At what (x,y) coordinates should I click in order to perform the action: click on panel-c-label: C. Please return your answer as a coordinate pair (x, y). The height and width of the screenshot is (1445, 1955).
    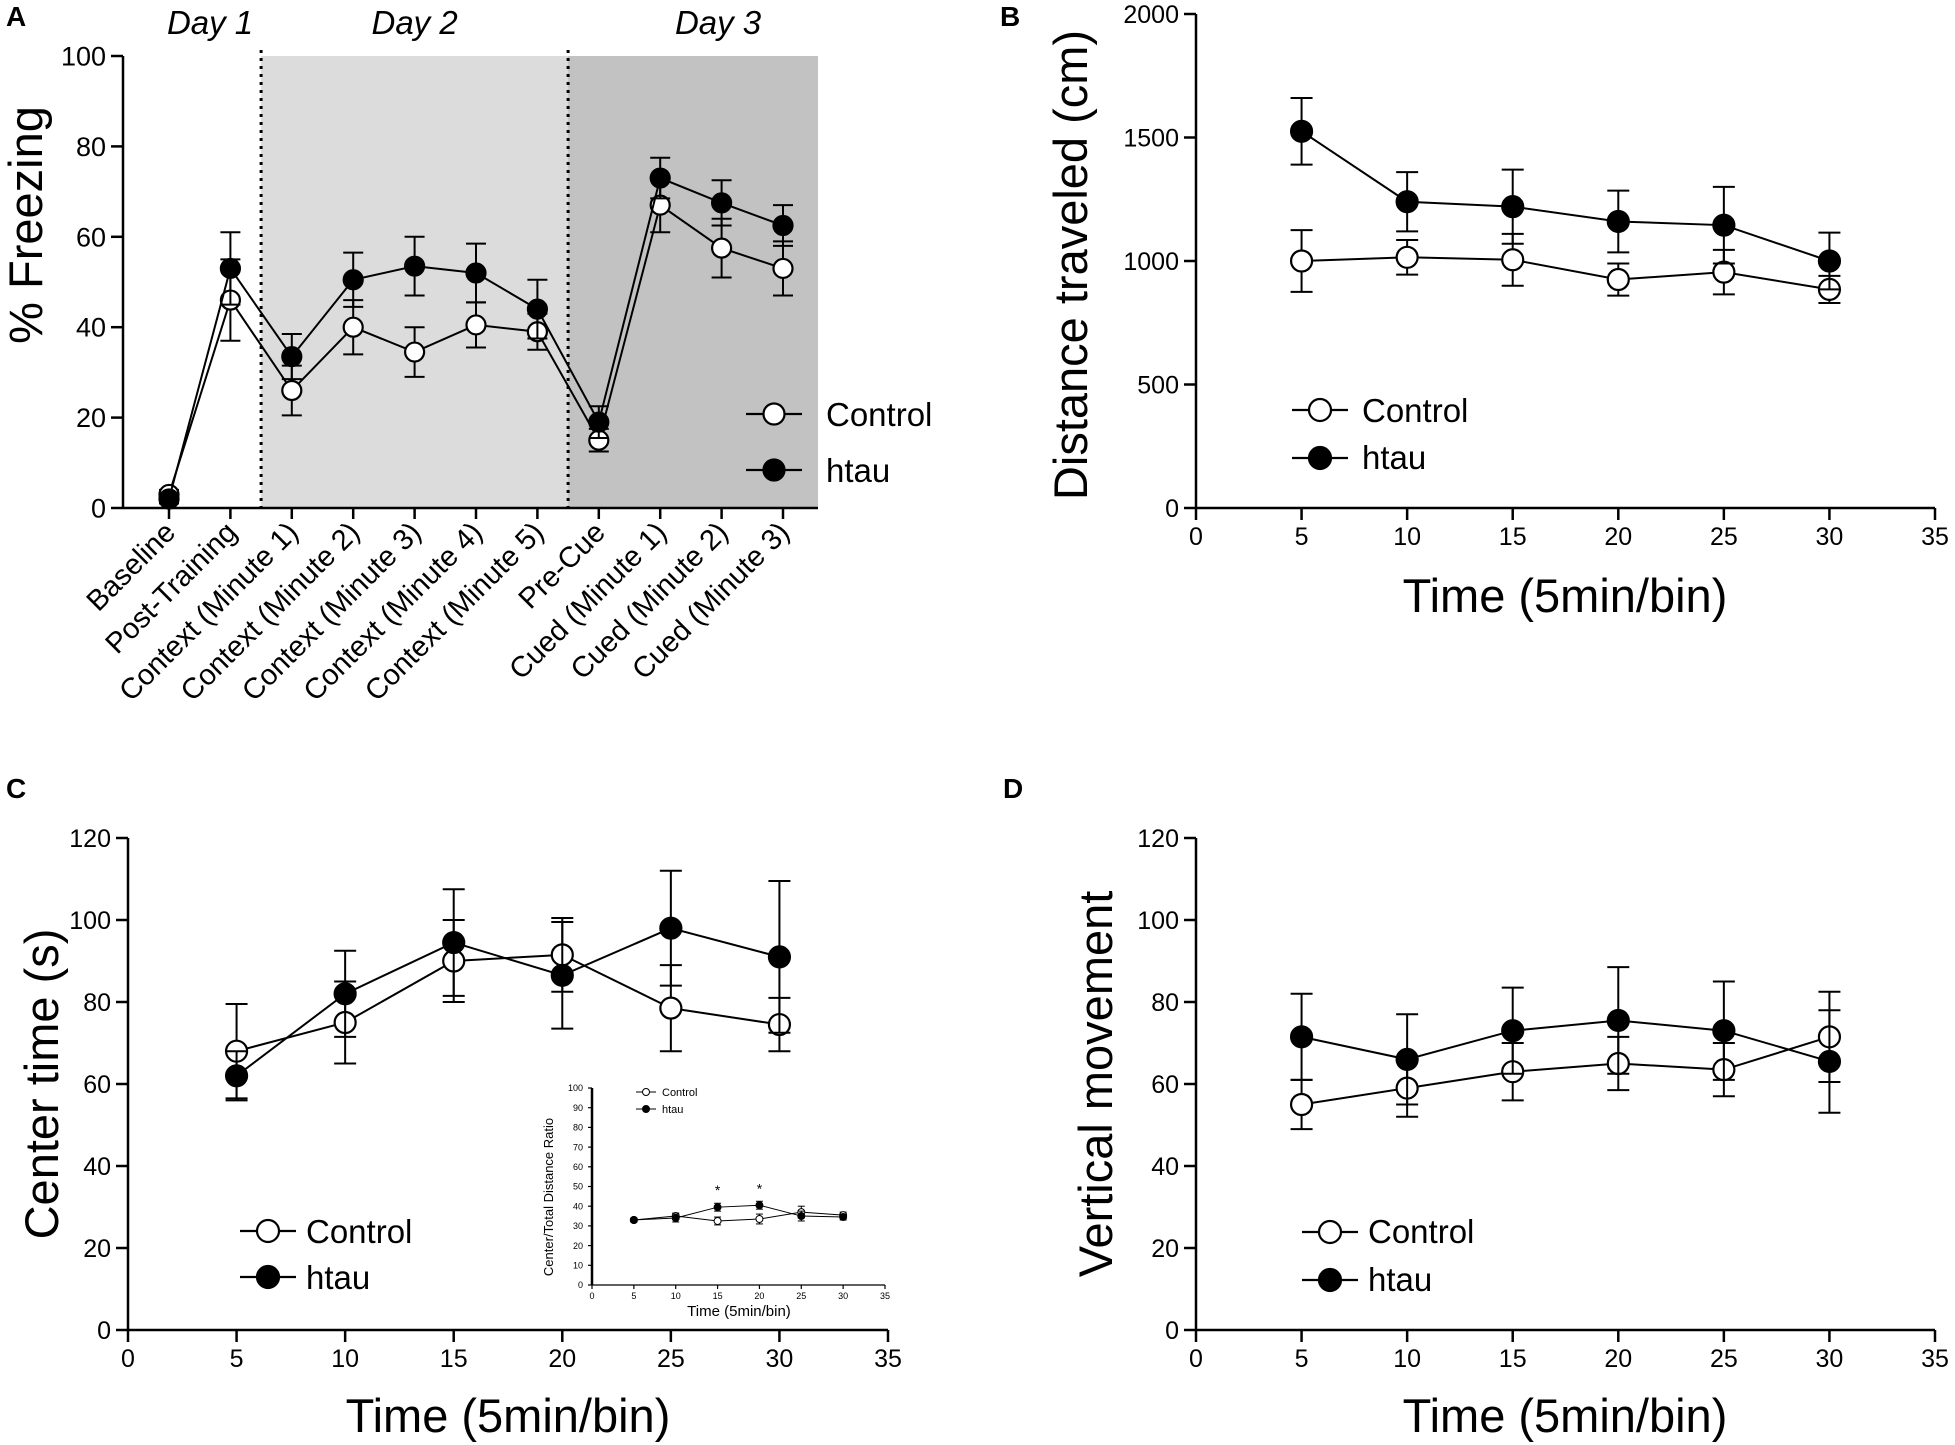
    Looking at the image, I should click on (16, 788).